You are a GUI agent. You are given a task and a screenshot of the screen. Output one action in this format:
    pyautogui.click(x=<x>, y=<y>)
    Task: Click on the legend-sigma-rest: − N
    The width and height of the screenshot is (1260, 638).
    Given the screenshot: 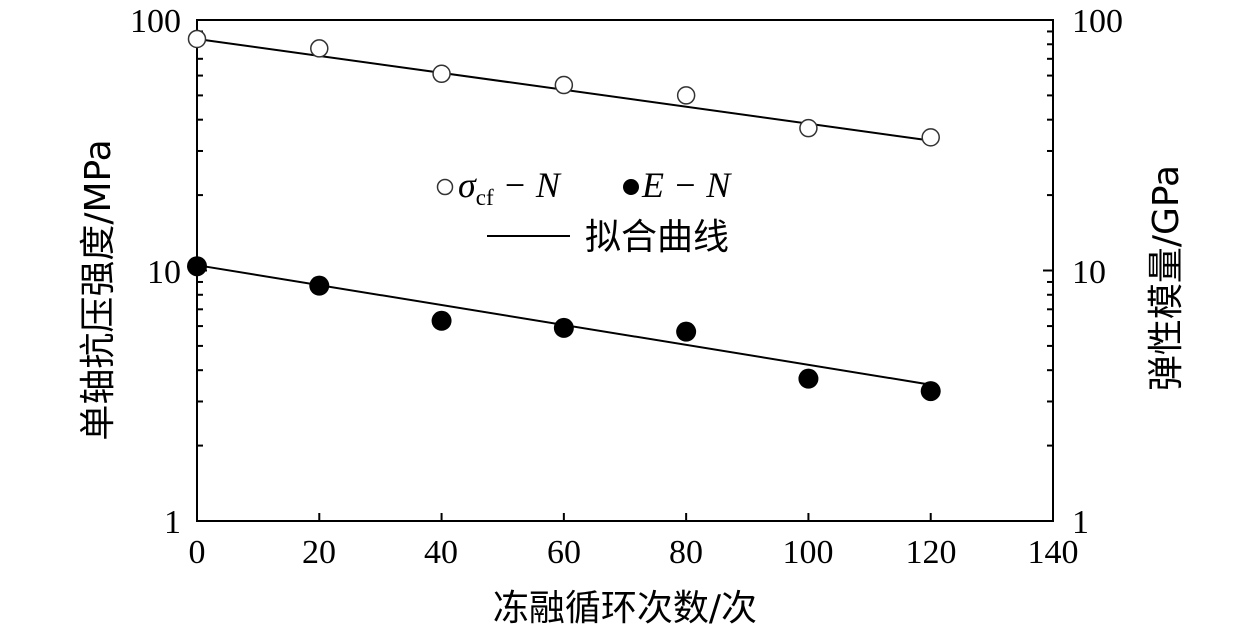 What is the action you would take?
    pyautogui.click(x=528, y=185)
    